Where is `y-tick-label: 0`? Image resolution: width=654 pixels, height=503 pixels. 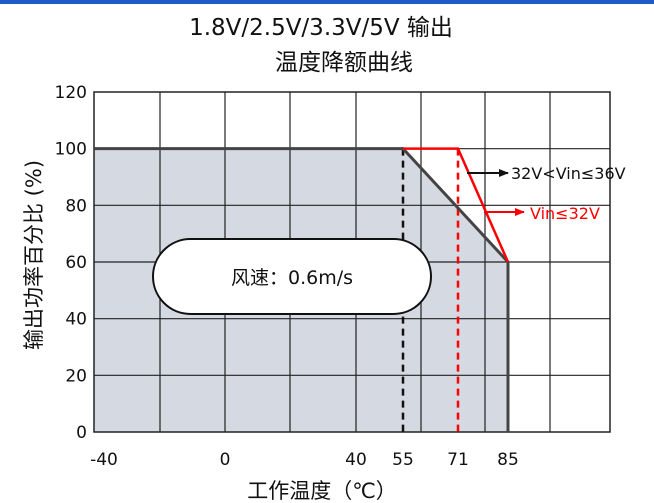 y-tick-label: 0 is located at coordinates (81, 433).